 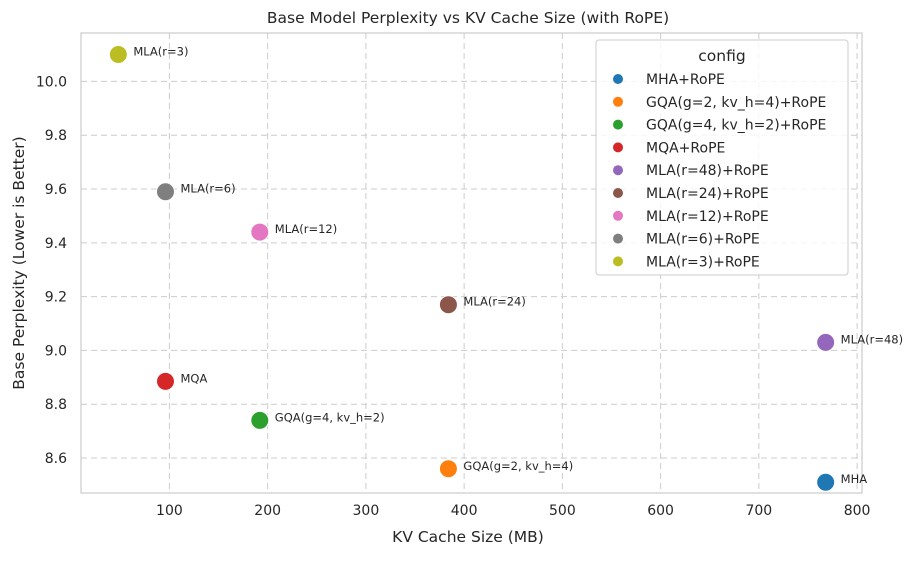 I want to click on legend-entry: MLA(r=3)+RoPE, so click(x=703, y=262).